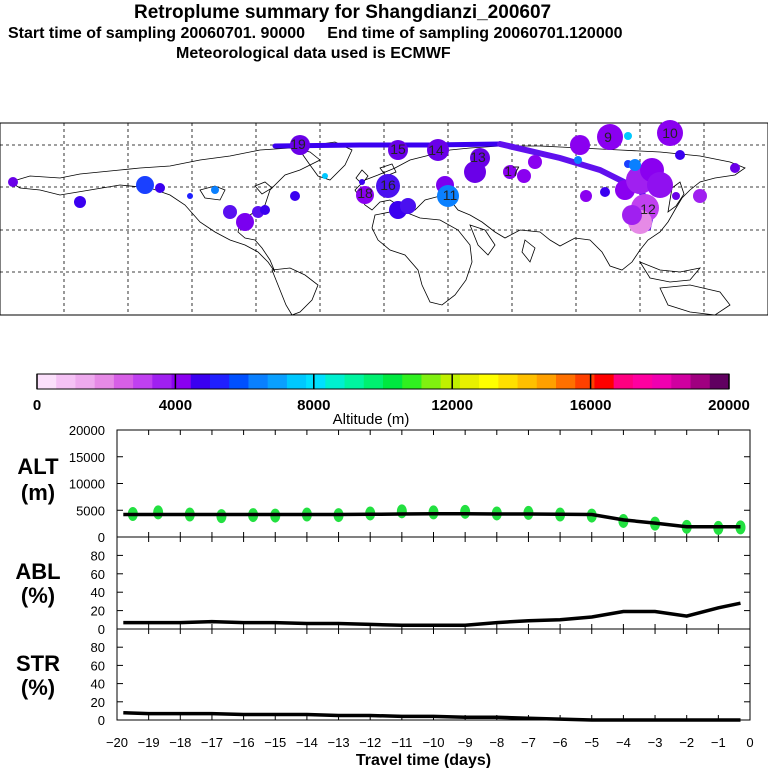 Image resolution: width=768 pixels, height=768 pixels. Describe the element at coordinates (87, 457) in the screenshot. I see `y-tick-label: 15000` at that location.